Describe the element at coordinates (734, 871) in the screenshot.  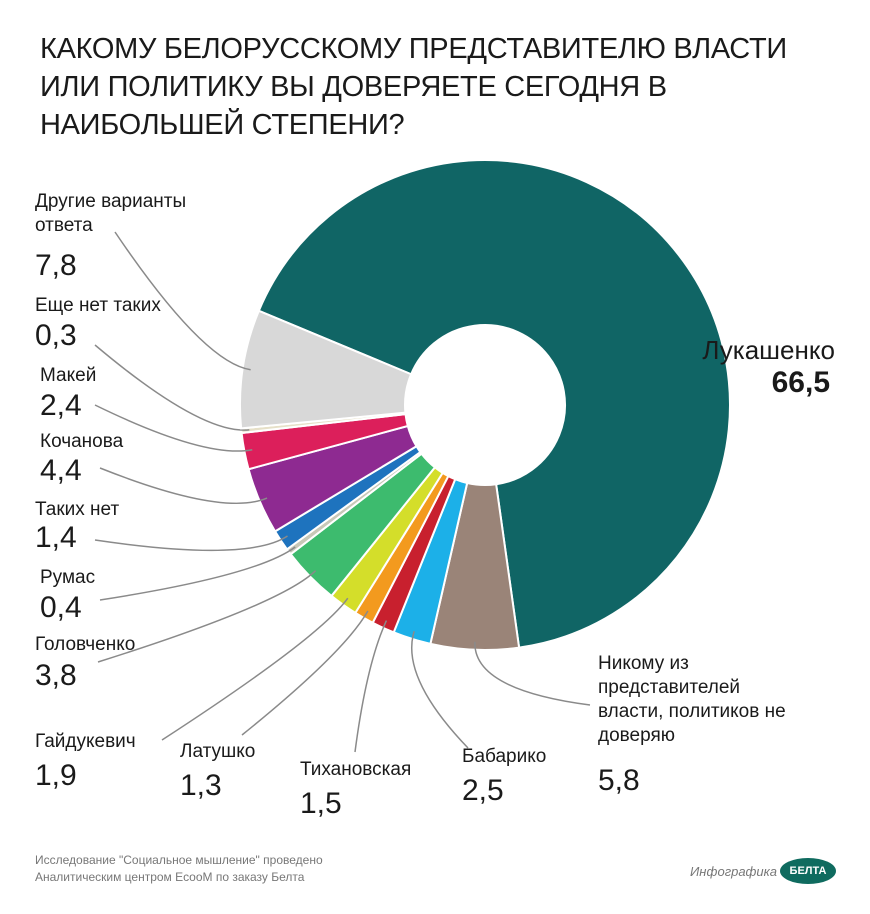
I see `credit: Инфографика` at that location.